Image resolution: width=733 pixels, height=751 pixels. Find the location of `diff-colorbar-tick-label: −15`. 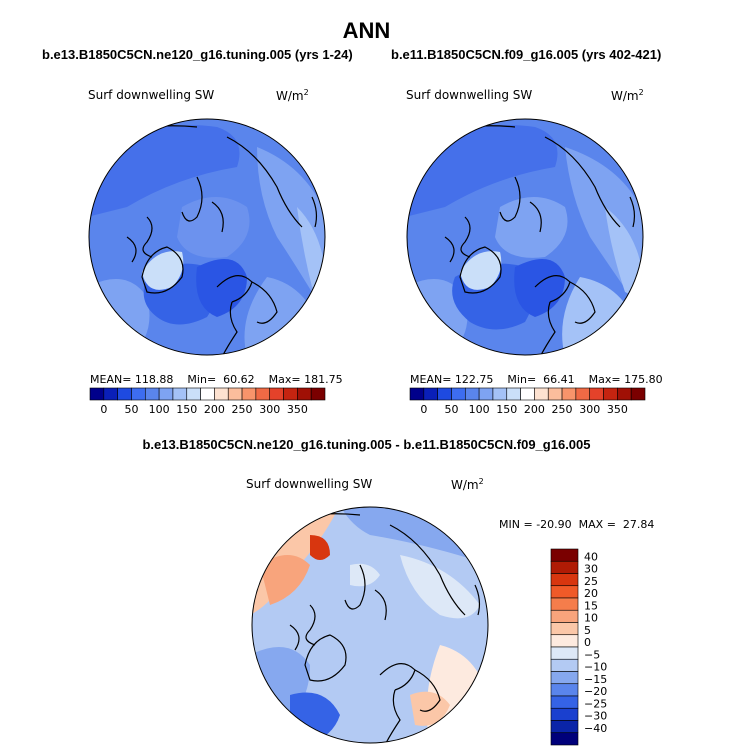

diff-colorbar-tick-label: −15 is located at coordinates (595, 679).